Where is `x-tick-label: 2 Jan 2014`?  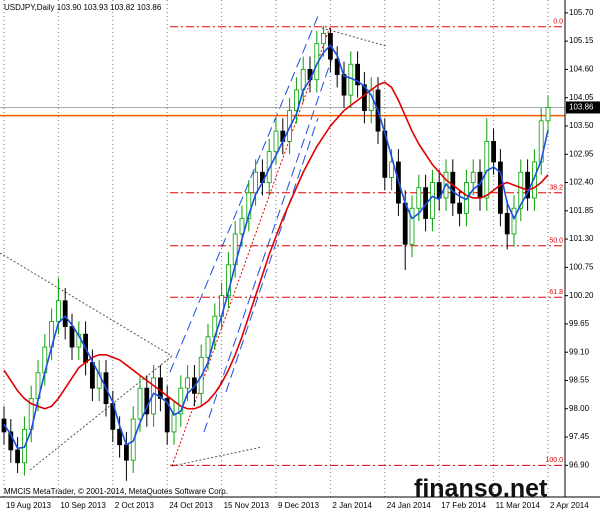 x-tick-label: 2 Jan 2014 is located at coordinates (352, 505).